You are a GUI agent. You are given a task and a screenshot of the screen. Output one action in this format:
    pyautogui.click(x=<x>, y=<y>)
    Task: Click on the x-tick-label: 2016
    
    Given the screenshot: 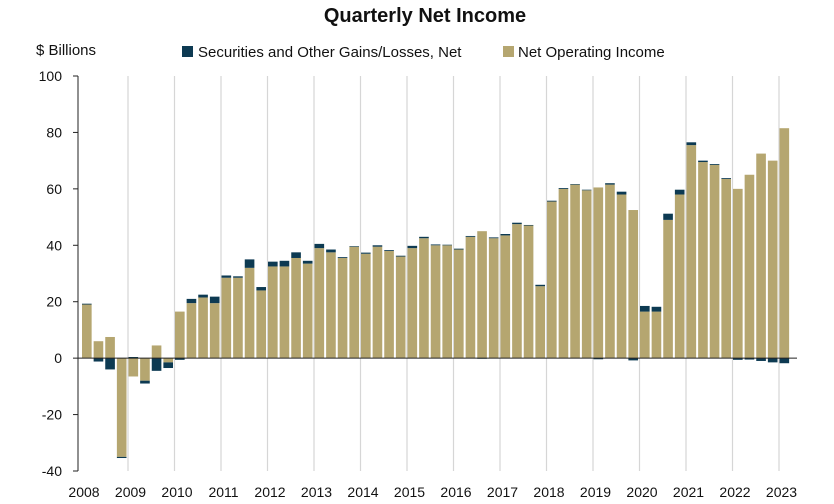 What is the action you would take?
    pyautogui.click(x=455, y=492)
    